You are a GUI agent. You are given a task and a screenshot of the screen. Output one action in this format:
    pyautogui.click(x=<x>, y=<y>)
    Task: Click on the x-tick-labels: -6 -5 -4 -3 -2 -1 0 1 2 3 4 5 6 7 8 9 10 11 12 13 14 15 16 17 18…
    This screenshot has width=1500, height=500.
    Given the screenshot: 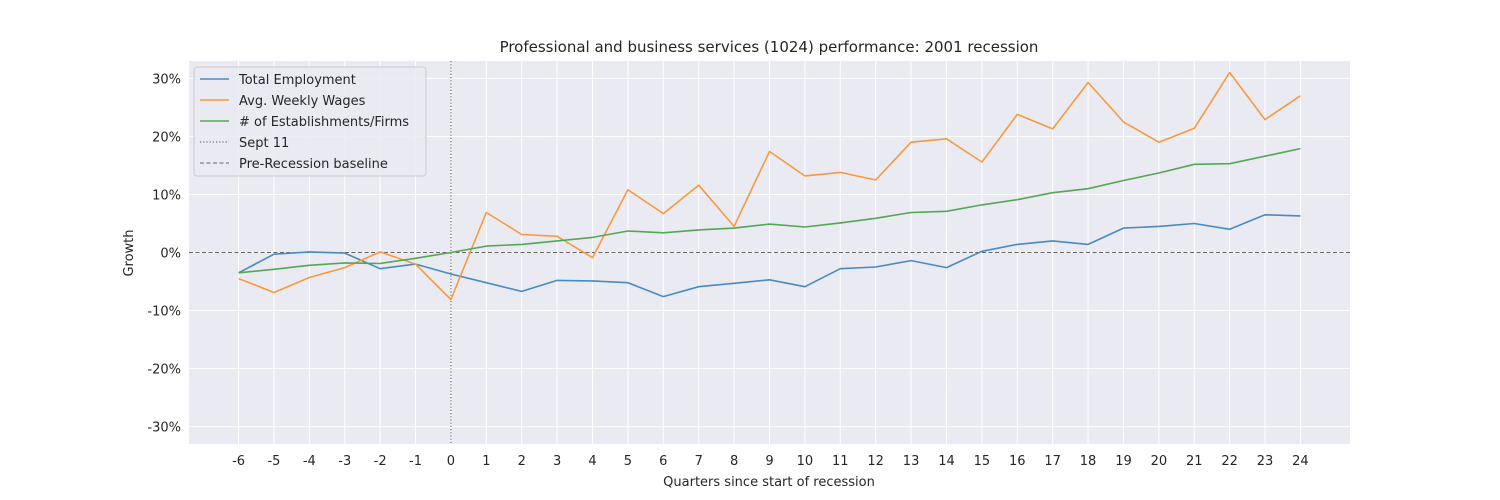 What is the action you would take?
    pyautogui.click(x=770, y=461)
    